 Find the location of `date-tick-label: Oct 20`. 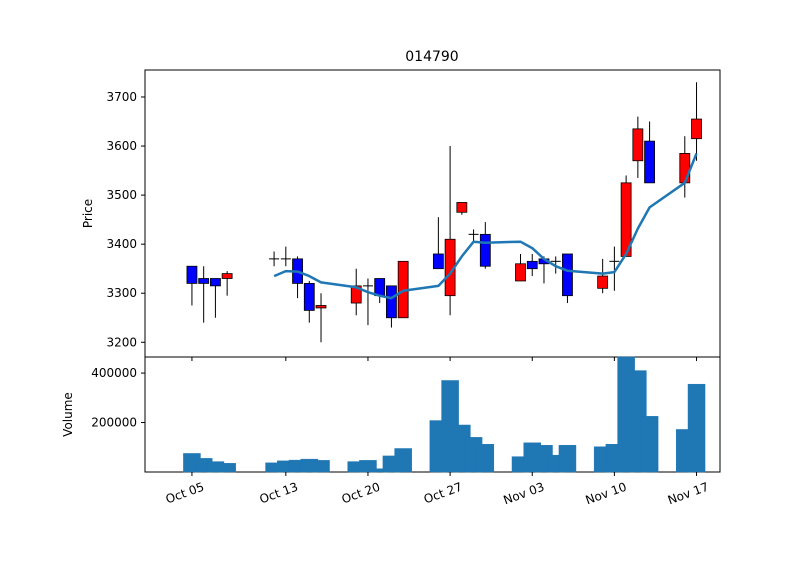

date-tick-label: Oct 20 is located at coordinates (361, 493).